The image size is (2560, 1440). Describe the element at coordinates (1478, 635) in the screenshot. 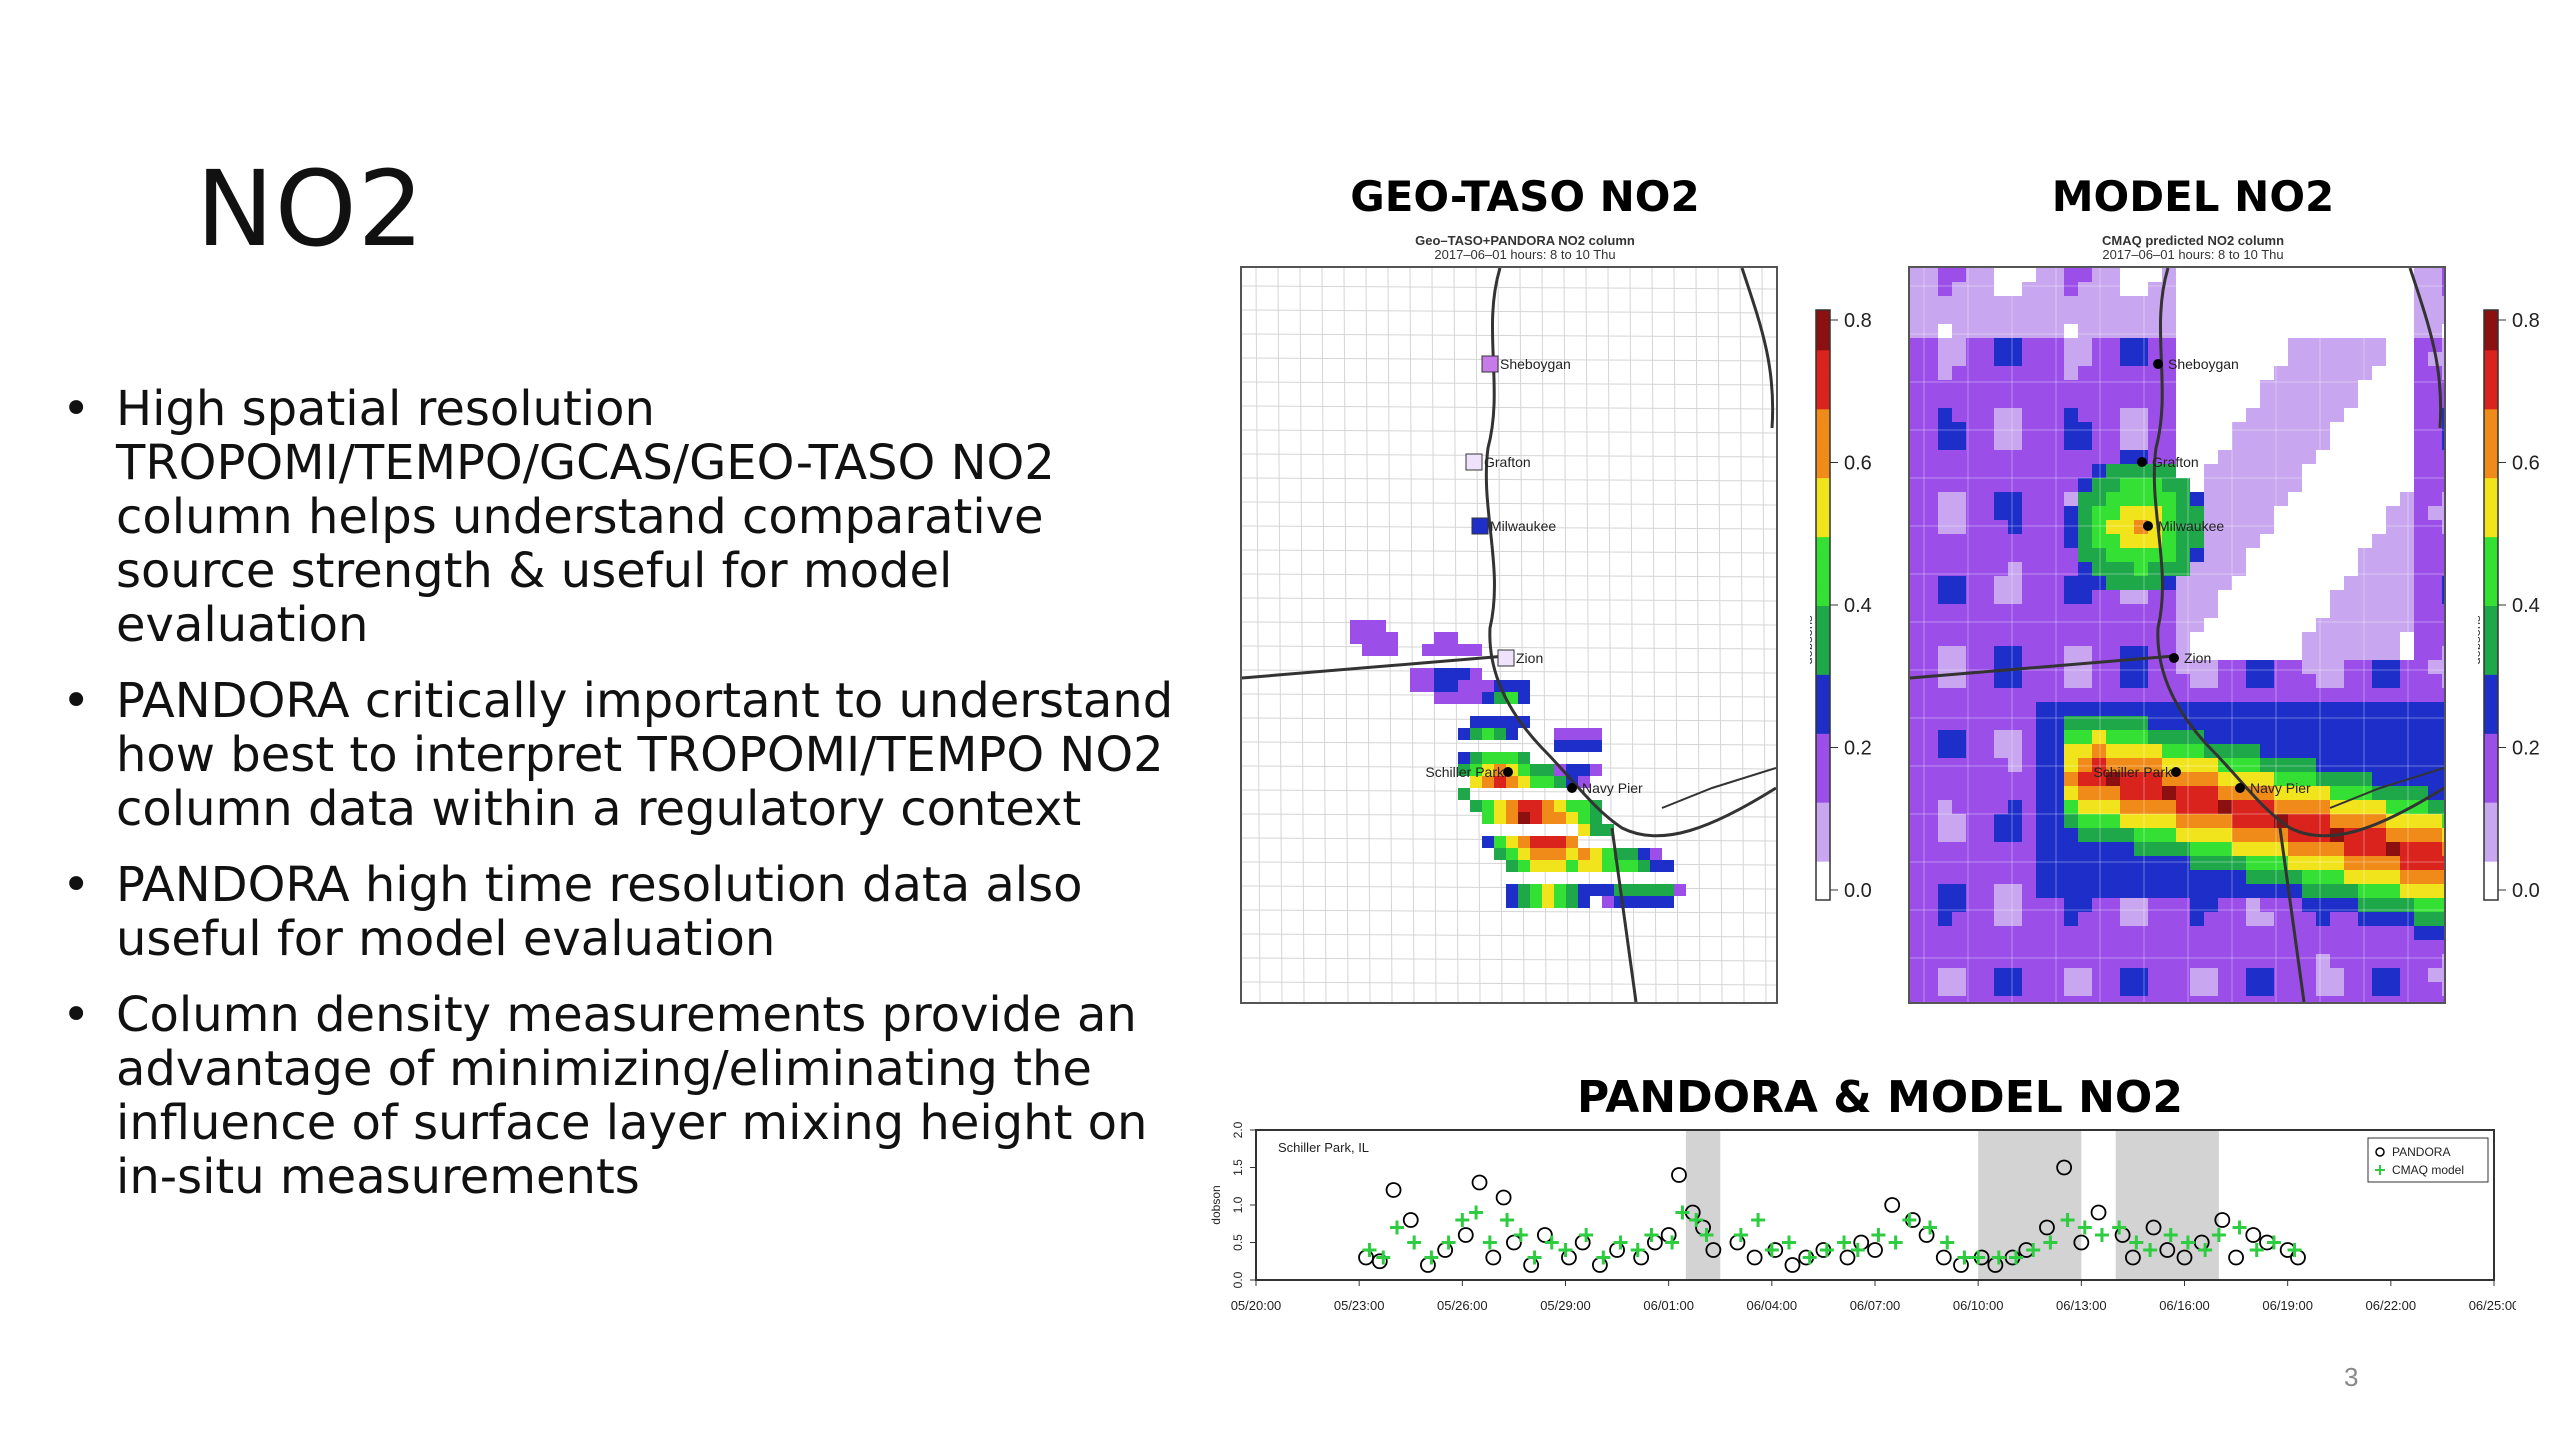

I see `road-line` at that location.